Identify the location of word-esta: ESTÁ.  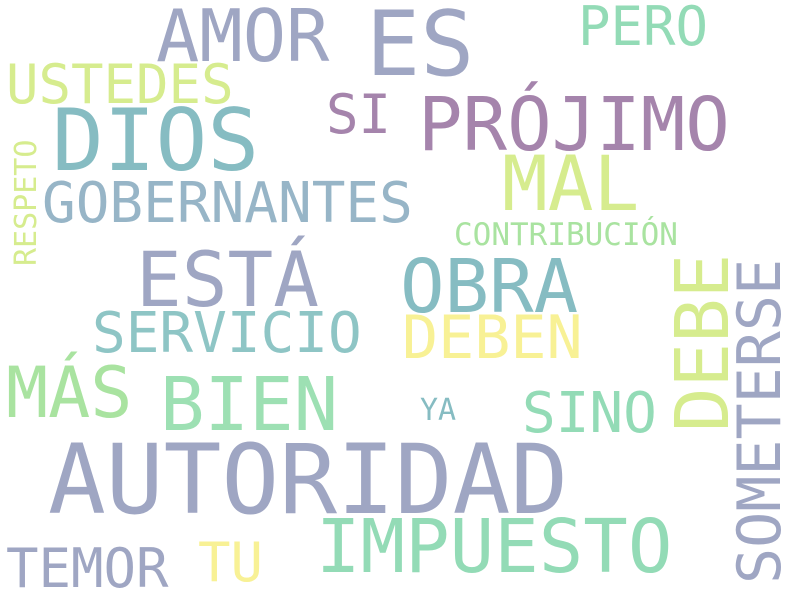
(228, 279).